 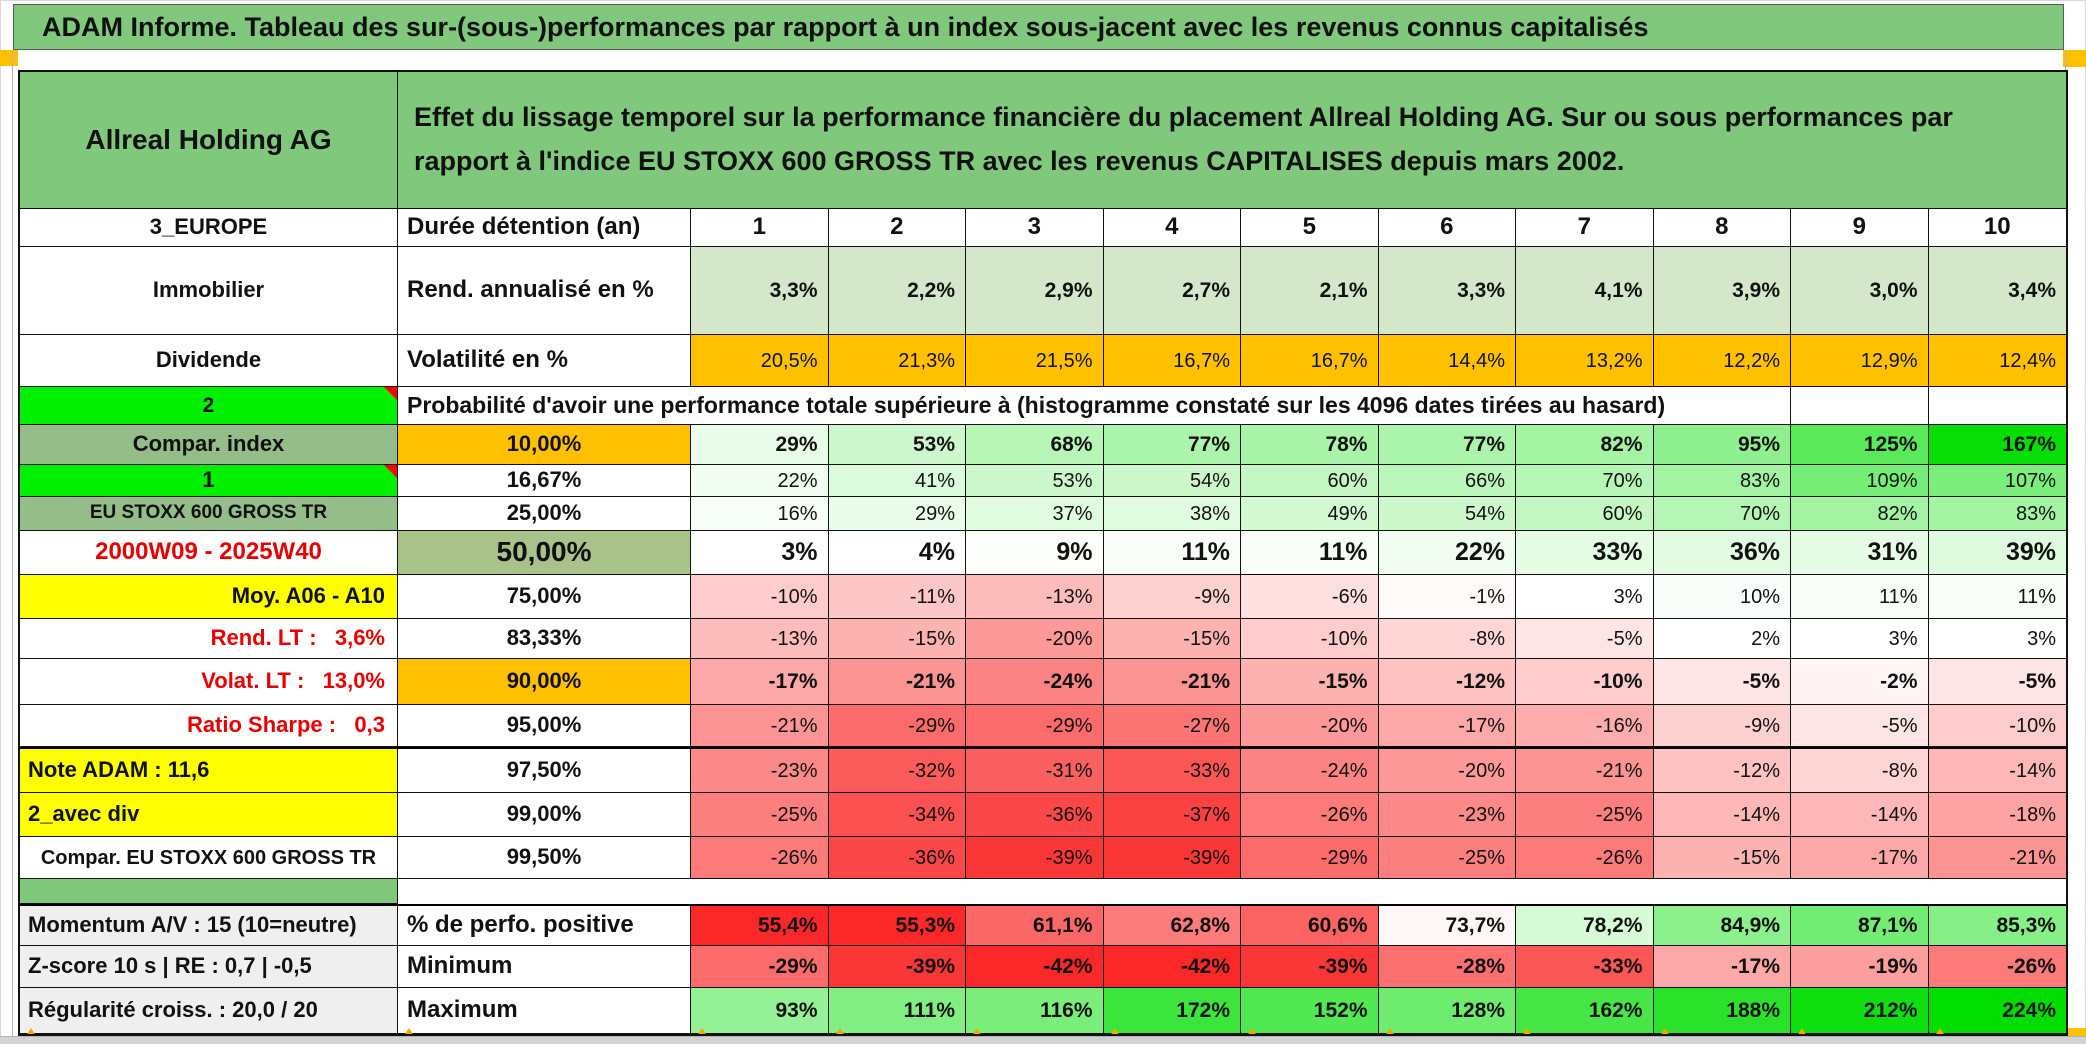 What do you see at coordinates (544, 726) in the screenshot?
I see `measure-label-cell: 95,00%` at bounding box center [544, 726].